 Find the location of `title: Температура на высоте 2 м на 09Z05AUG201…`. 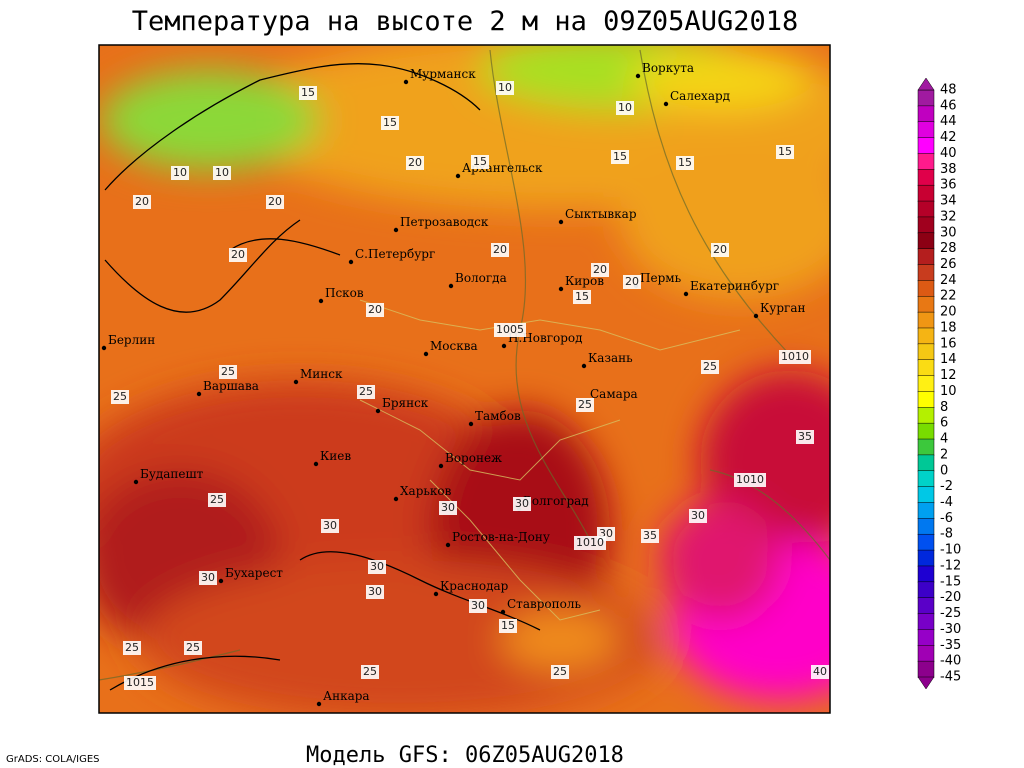

title: Температура на высоте 2 м на 09Z05AUG201… is located at coordinates (465, 21).